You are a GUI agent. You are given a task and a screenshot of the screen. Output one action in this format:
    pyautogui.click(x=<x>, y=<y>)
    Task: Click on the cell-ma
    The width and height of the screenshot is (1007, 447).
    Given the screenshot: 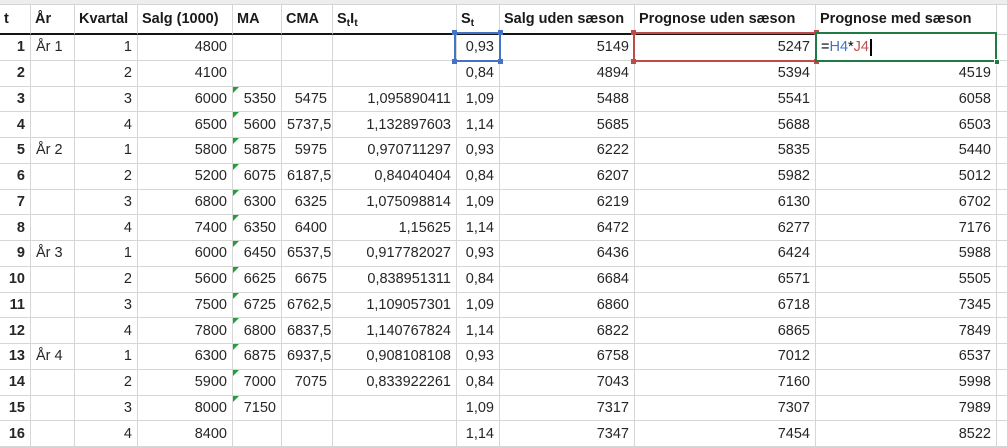 What is the action you would take?
    pyautogui.click(x=257, y=73)
    